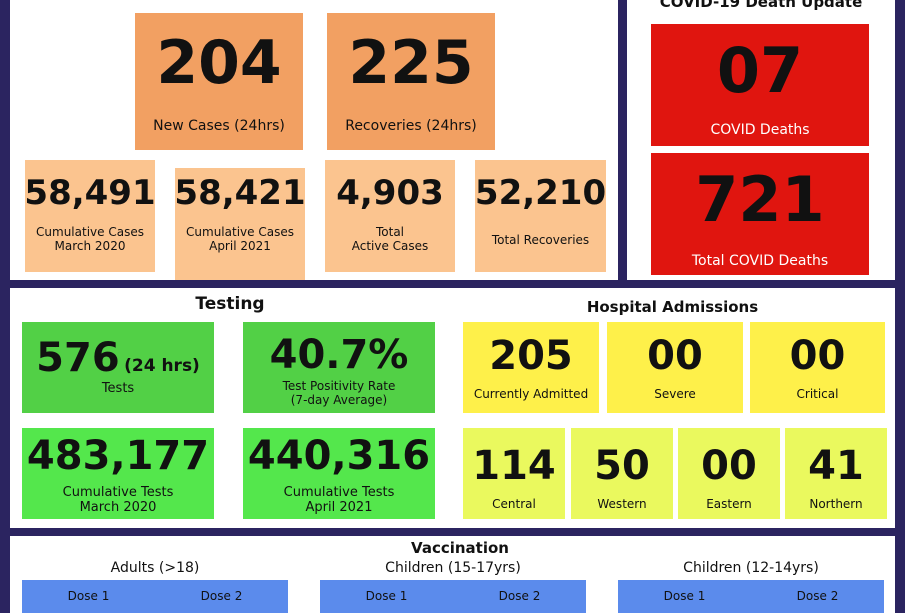  Describe the element at coordinates (817, 394) in the screenshot. I see `critical-label: Critical` at that location.